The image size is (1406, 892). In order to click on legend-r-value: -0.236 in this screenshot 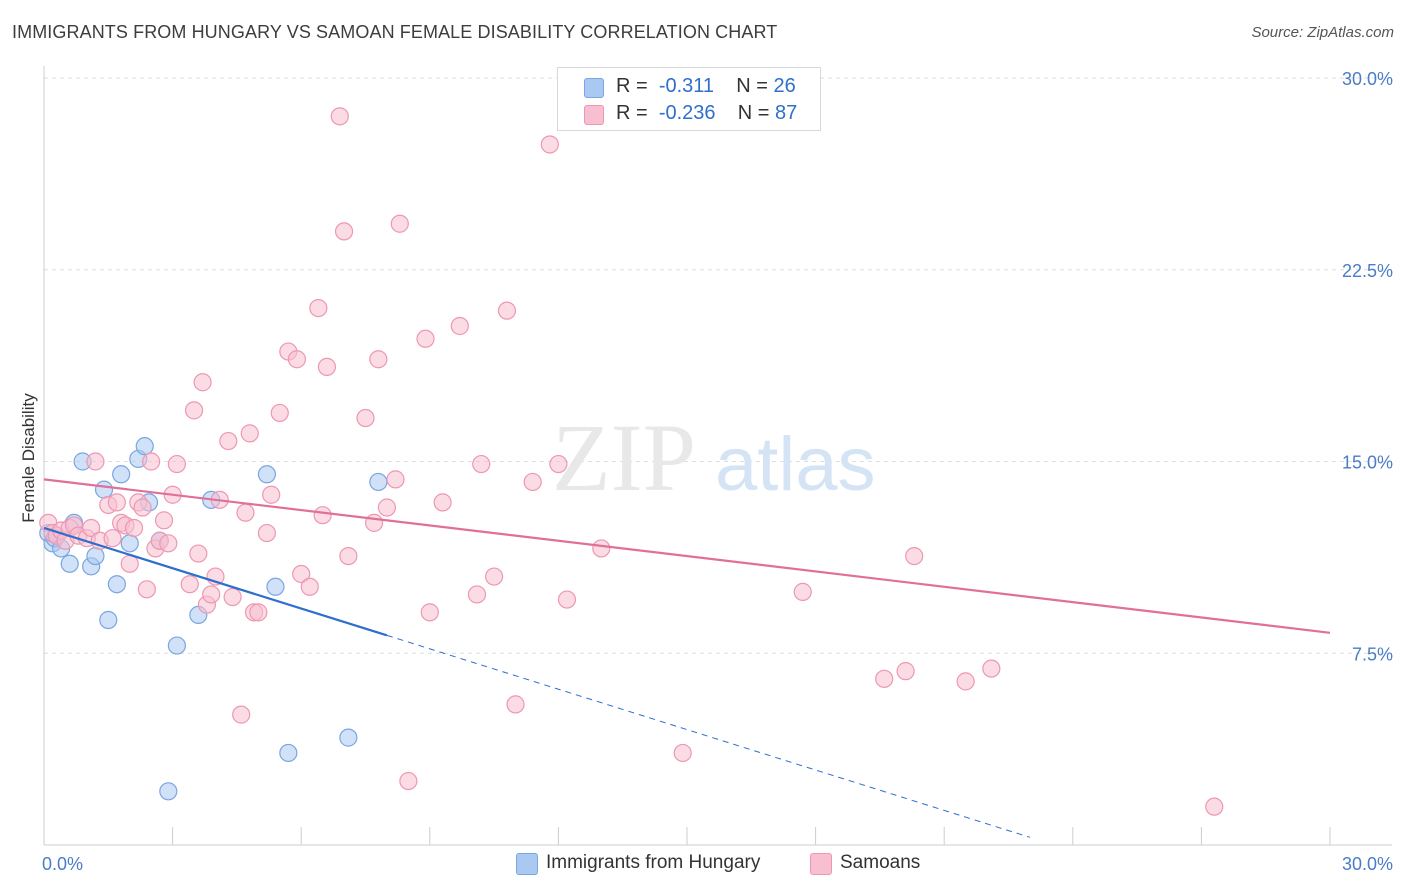, I will do `click(687, 113)`.